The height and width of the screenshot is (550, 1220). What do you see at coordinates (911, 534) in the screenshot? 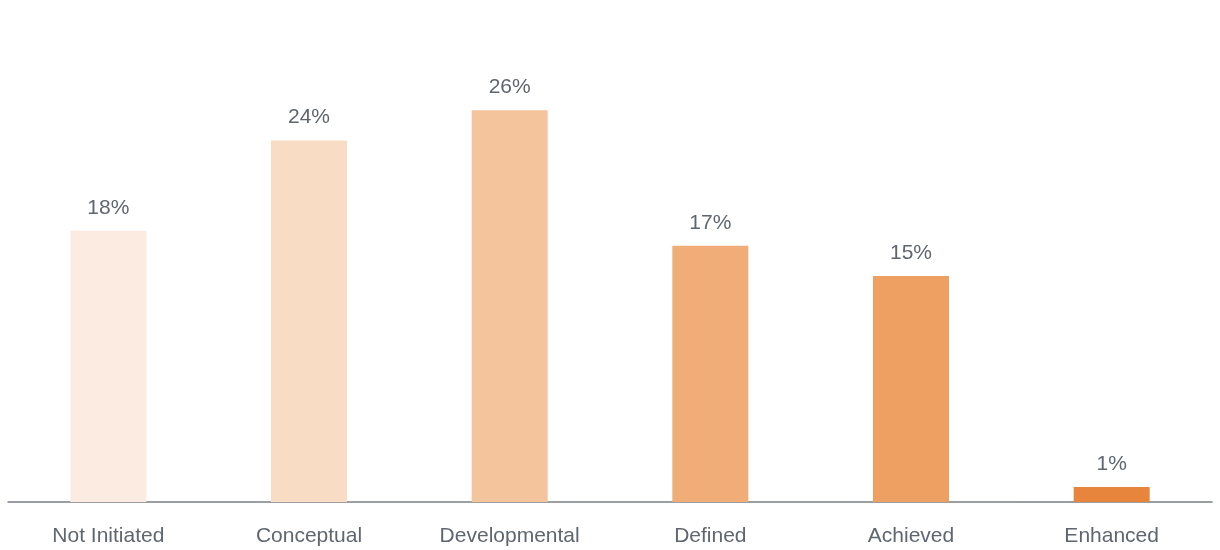
I see `x-tick-label: Achieved` at bounding box center [911, 534].